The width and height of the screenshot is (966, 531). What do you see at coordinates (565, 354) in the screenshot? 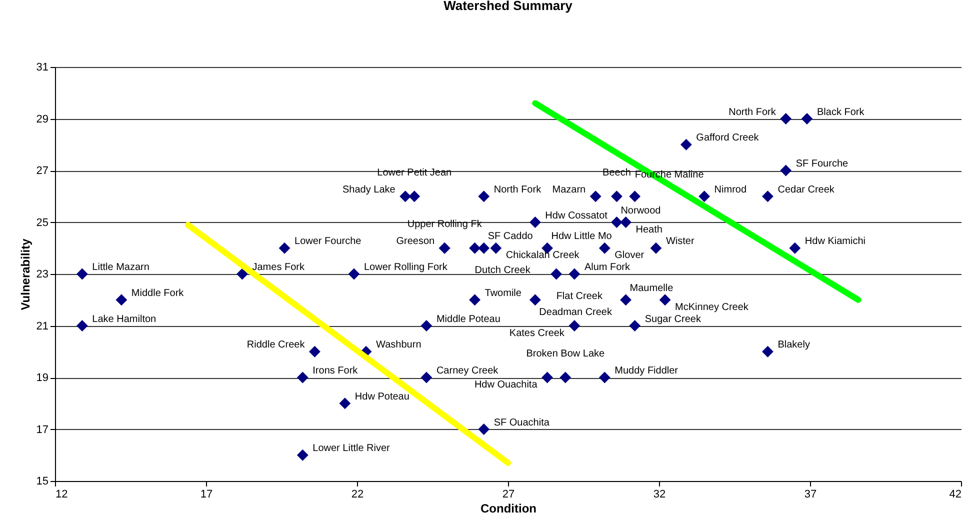
I see `annotation: Broken Bow Lake` at bounding box center [565, 354].